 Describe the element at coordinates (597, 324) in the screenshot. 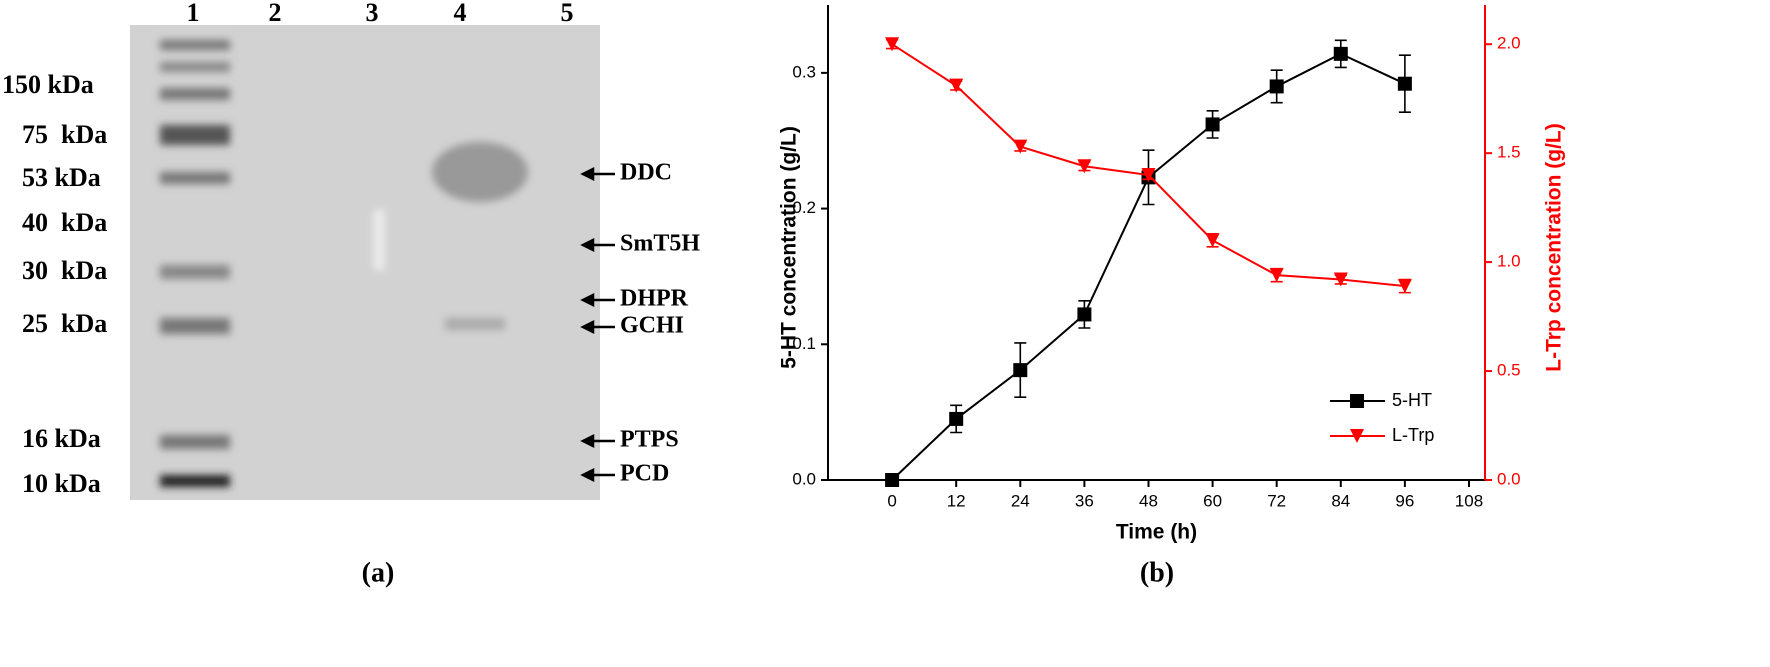

I see `arrows` at that location.